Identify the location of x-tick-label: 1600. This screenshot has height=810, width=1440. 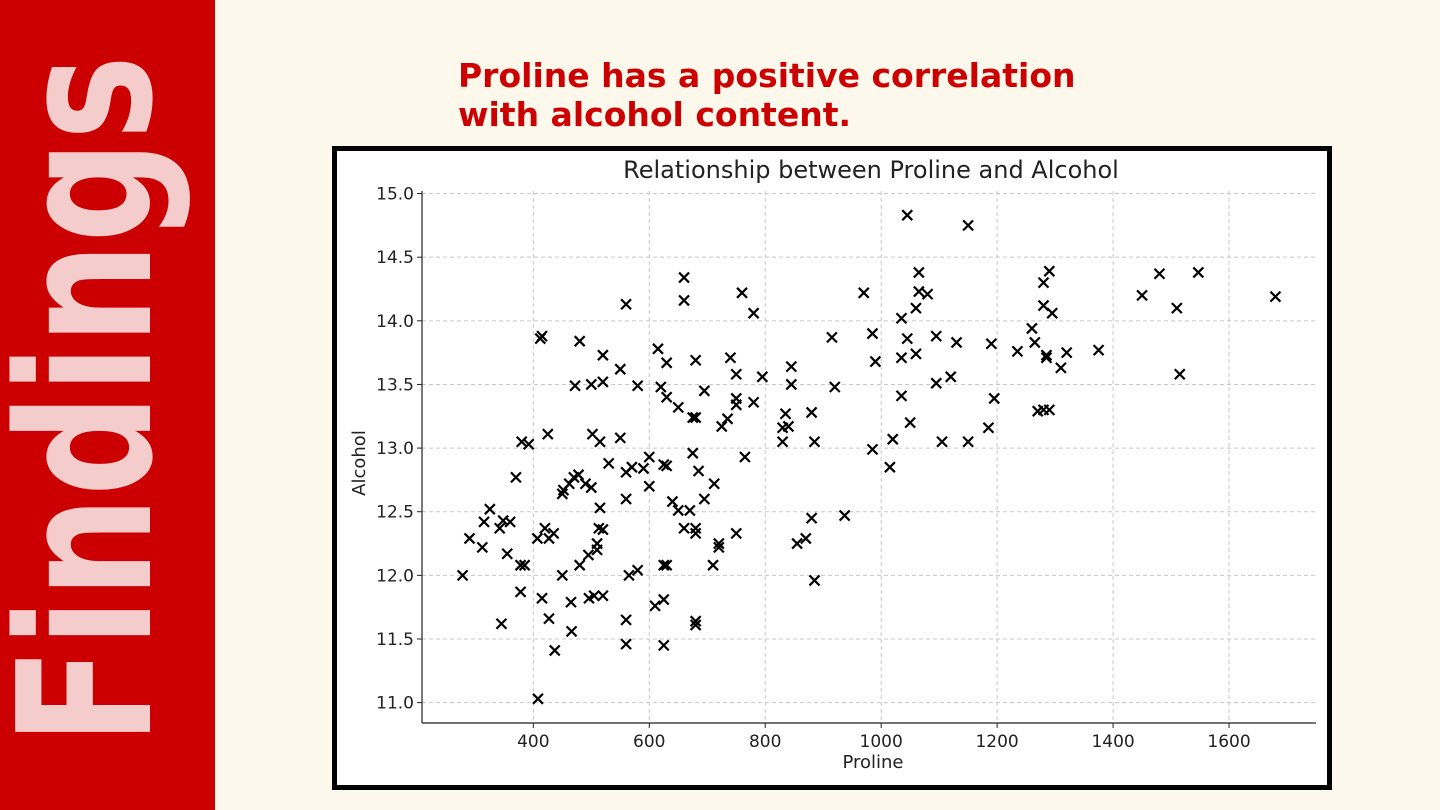
(1228, 742).